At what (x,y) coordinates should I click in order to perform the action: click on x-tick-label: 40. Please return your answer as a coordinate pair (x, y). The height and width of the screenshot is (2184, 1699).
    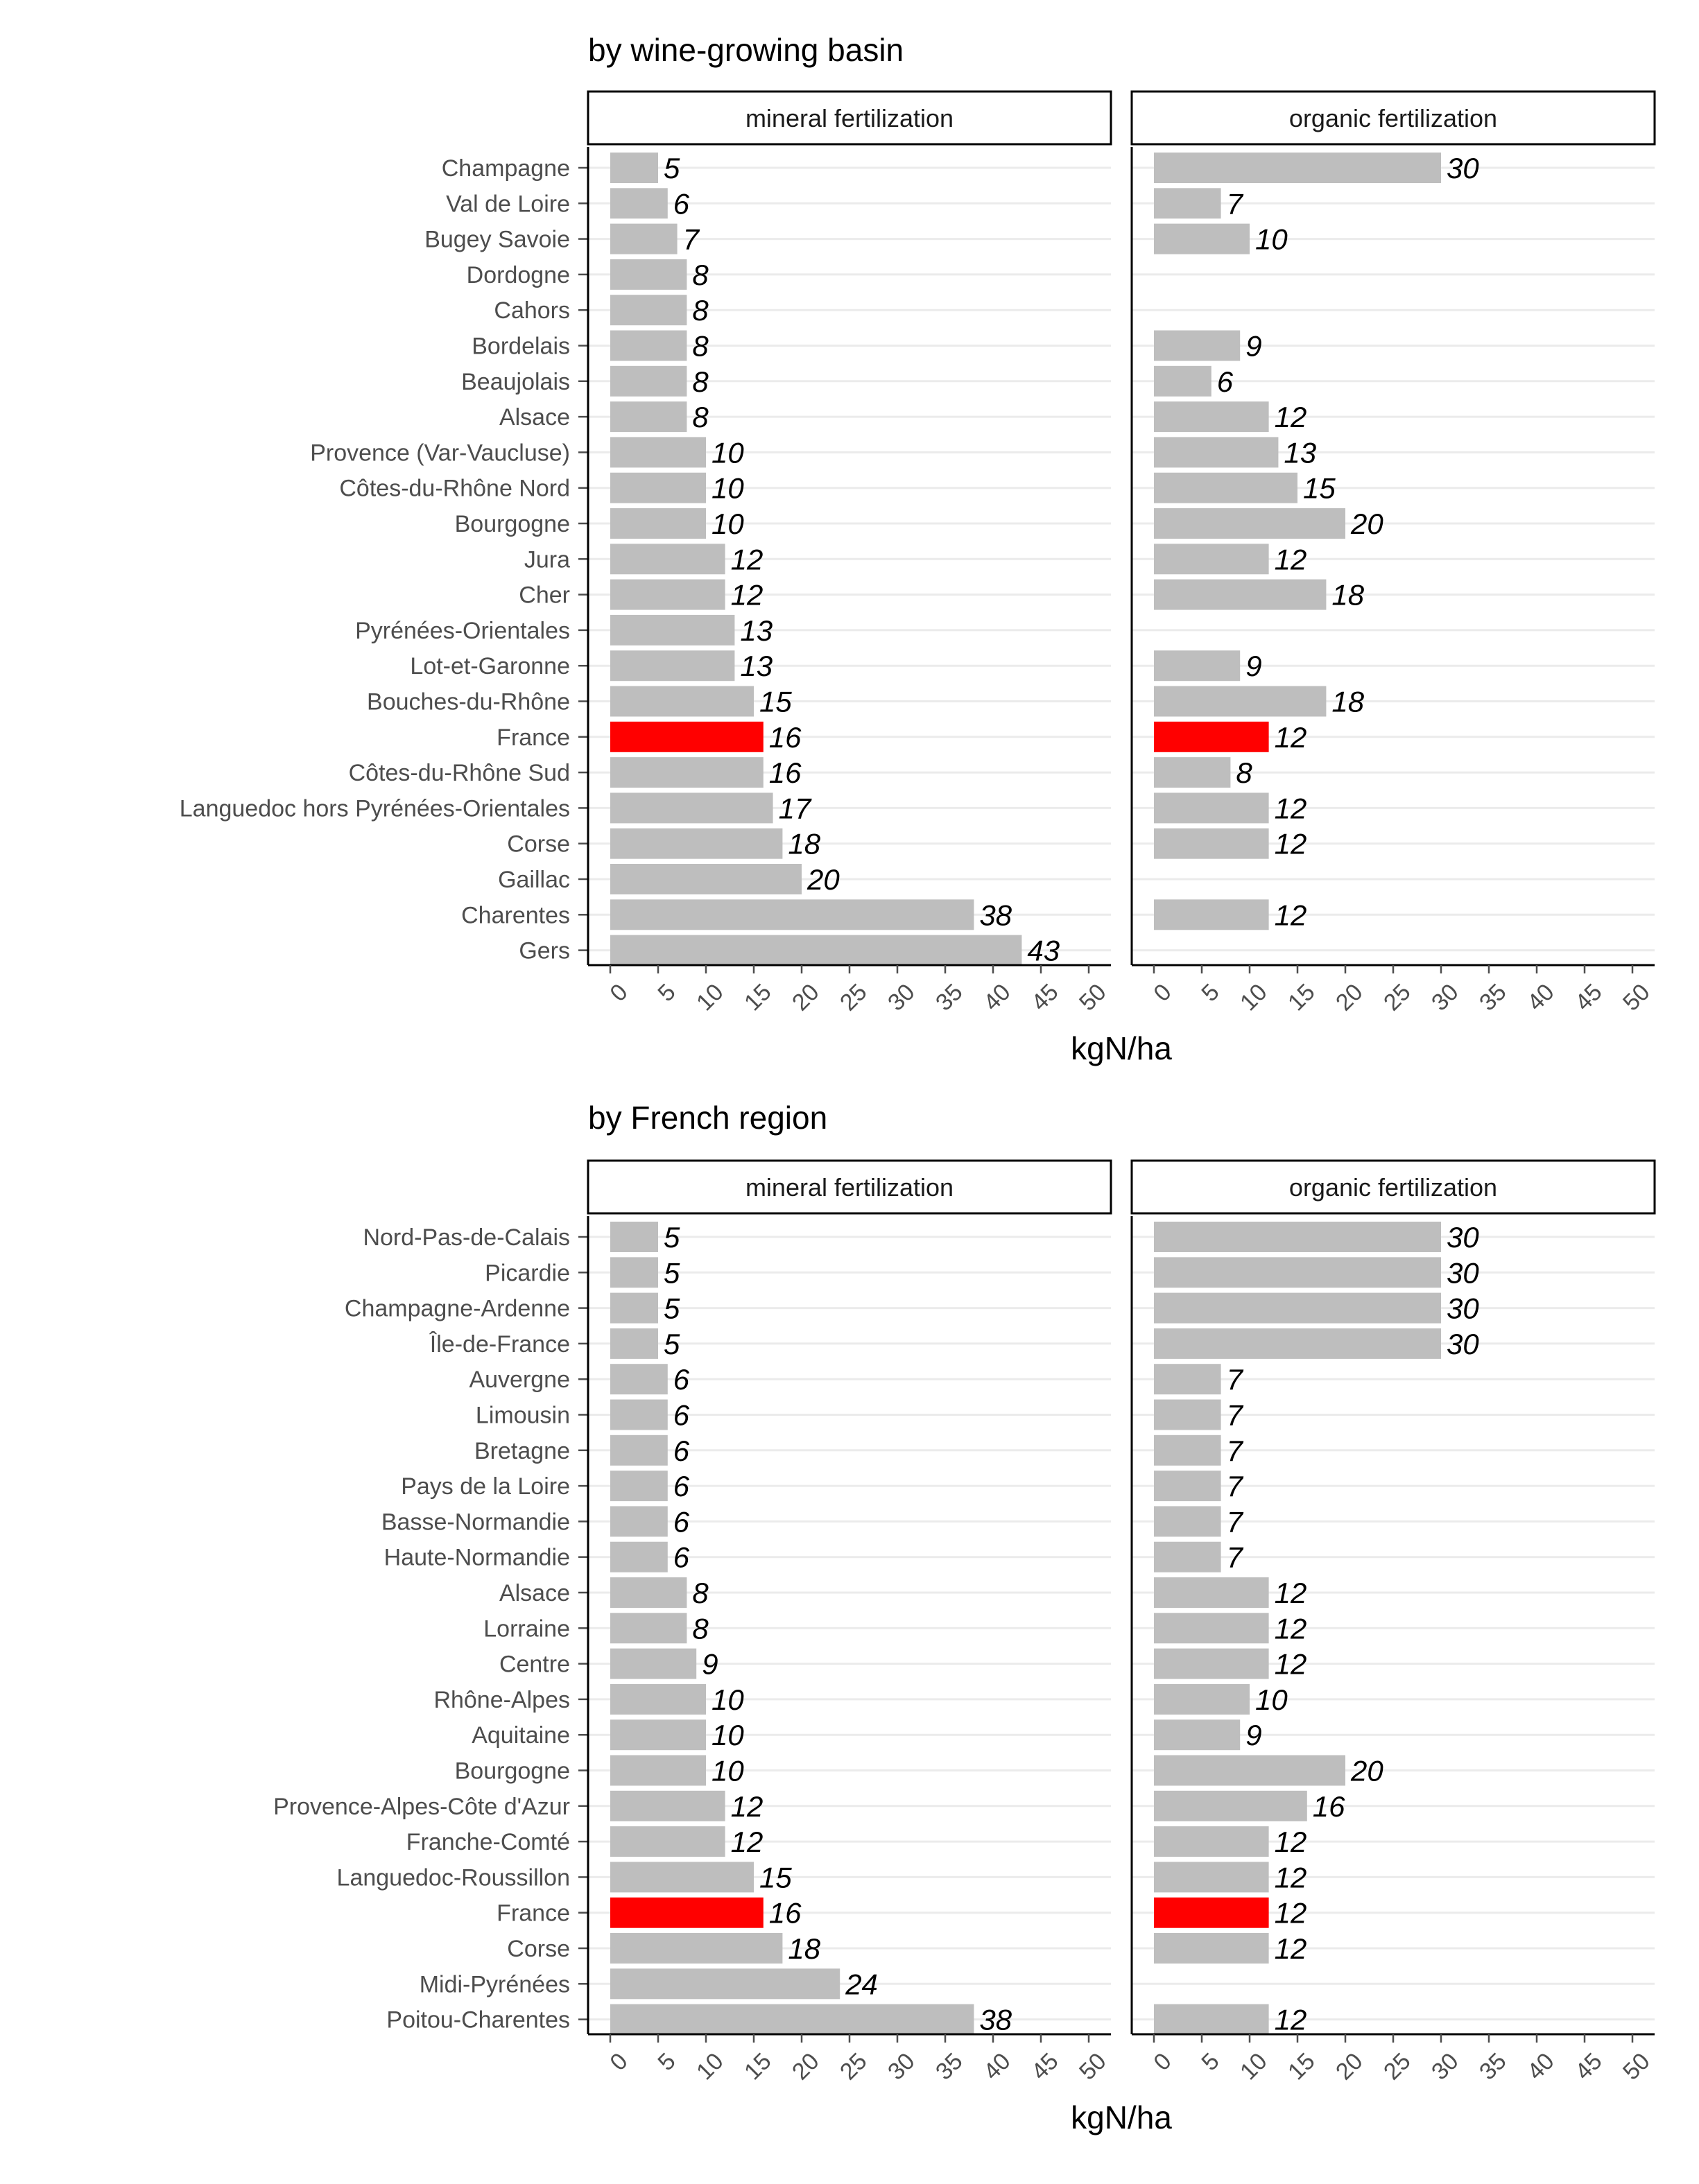
    Looking at the image, I should click on (1541, 997).